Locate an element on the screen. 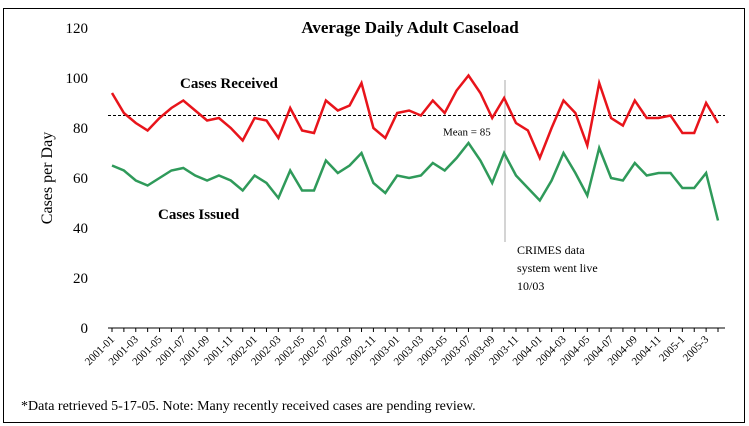 This screenshot has height=426, width=749. y-tick-label: 80 is located at coordinates (80, 129).